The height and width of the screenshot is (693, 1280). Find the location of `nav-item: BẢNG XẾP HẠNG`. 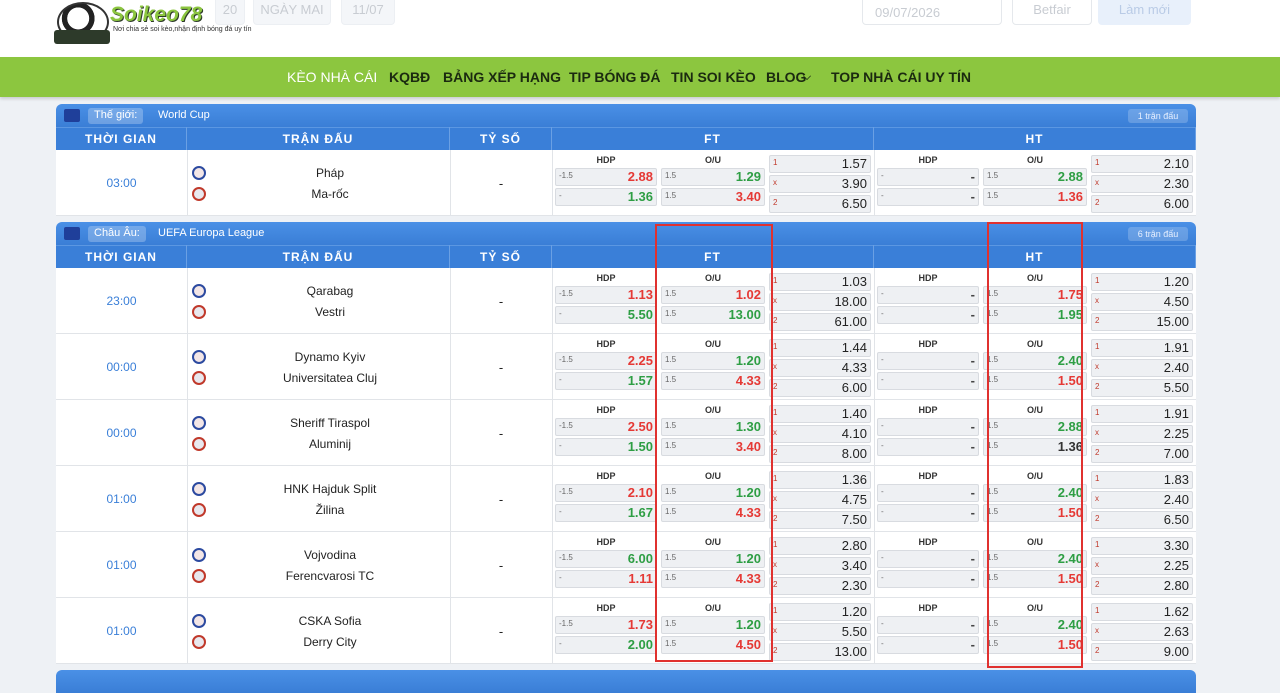

nav-item: BẢNG XẾP HẠNG is located at coordinates (502, 77).